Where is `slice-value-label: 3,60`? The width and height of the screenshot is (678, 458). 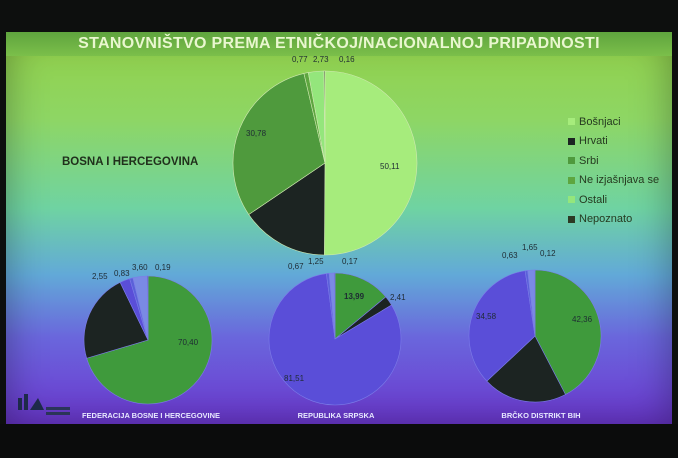
slice-value-label: 3,60 is located at coordinates (140, 267).